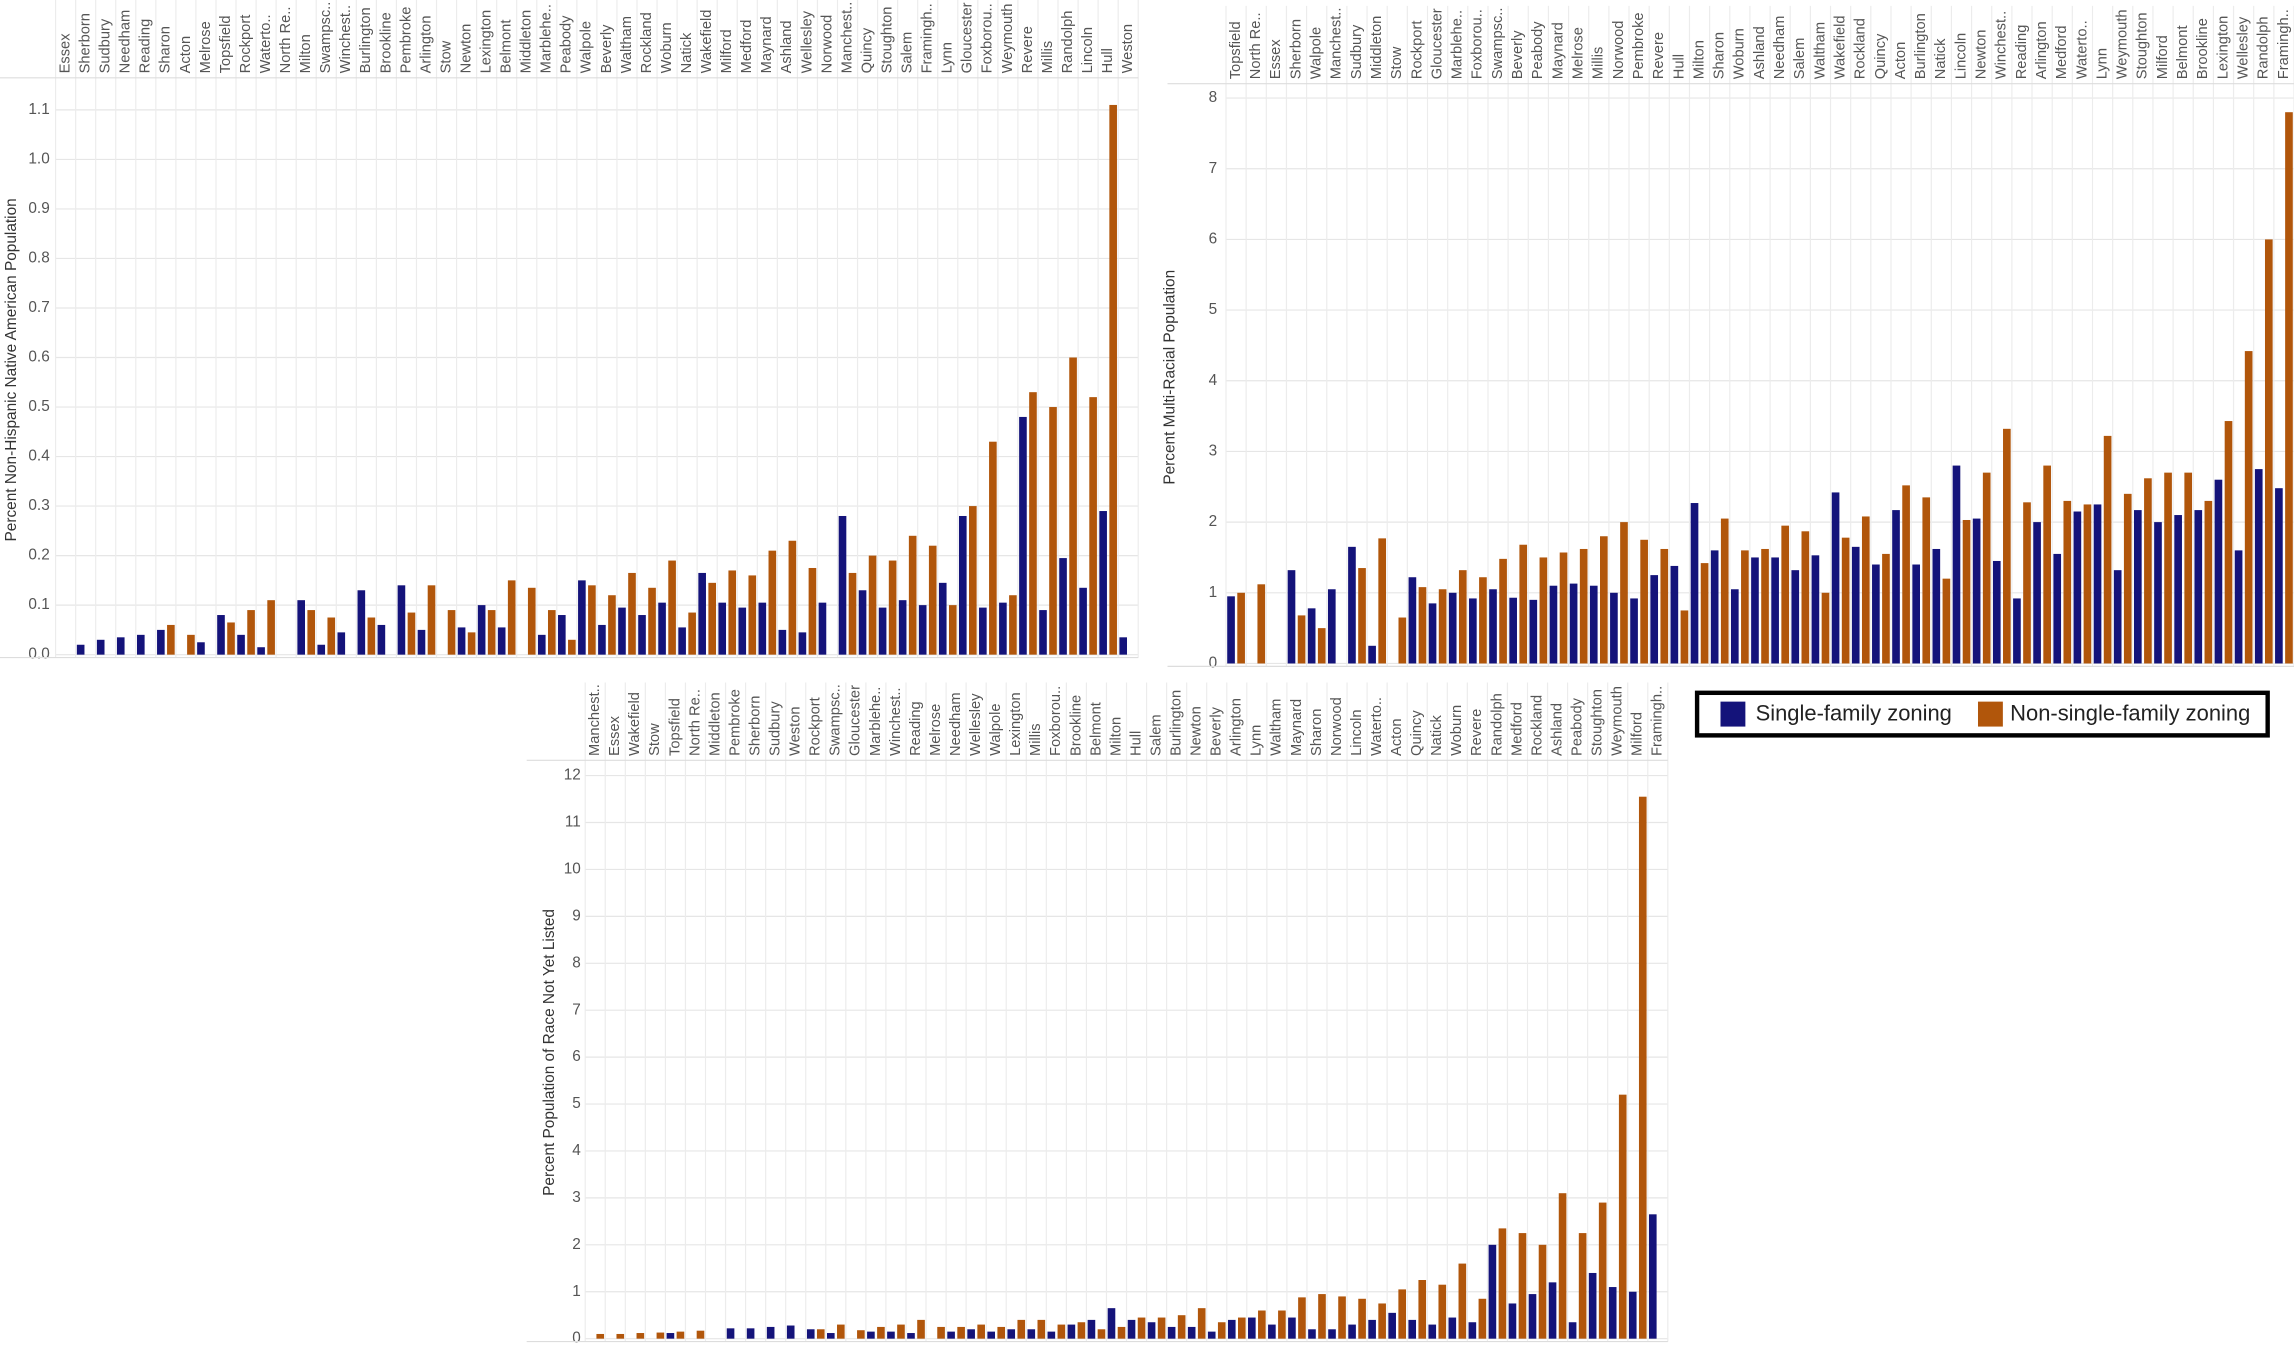  What do you see at coordinates (867, 50) in the screenshot?
I see `category-label: Quincy` at bounding box center [867, 50].